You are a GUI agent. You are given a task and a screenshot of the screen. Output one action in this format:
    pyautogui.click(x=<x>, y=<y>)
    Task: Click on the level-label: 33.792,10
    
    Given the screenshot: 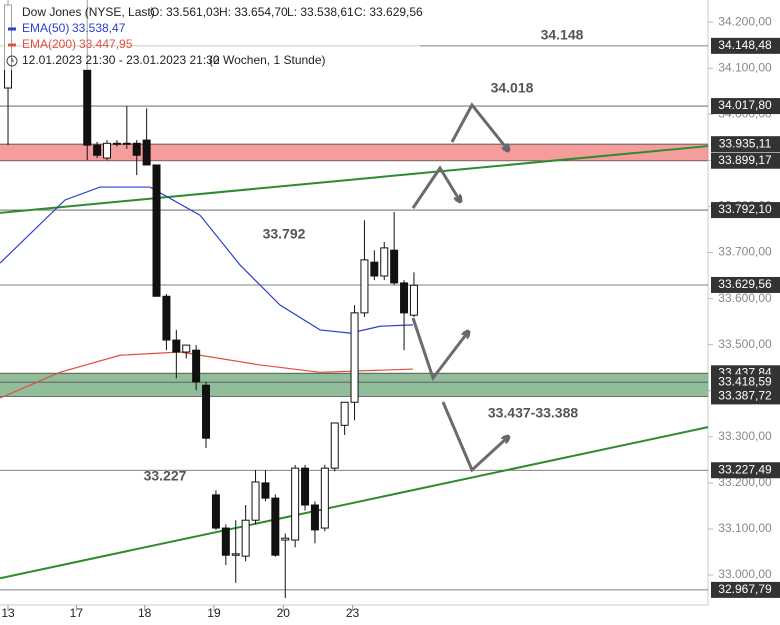 What is the action you would take?
    pyautogui.click(x=745, y=209)
    